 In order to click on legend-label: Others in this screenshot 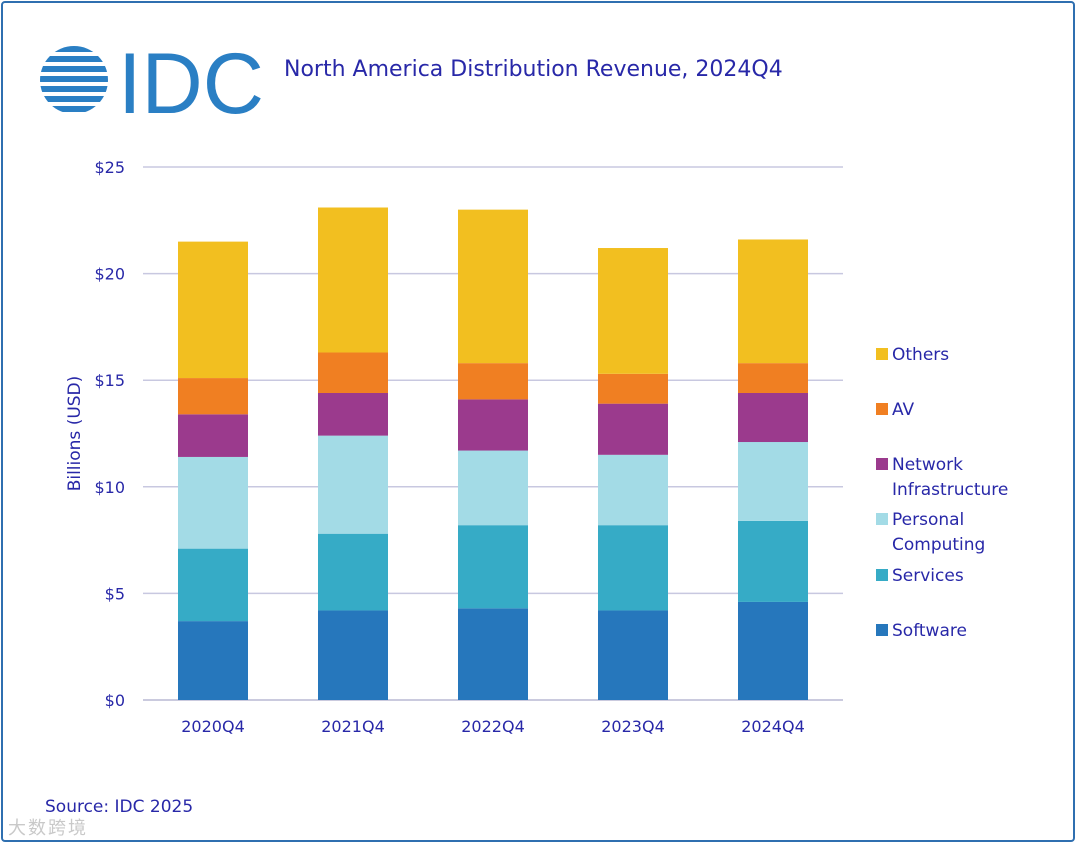, I will do `click(920, 355)`.